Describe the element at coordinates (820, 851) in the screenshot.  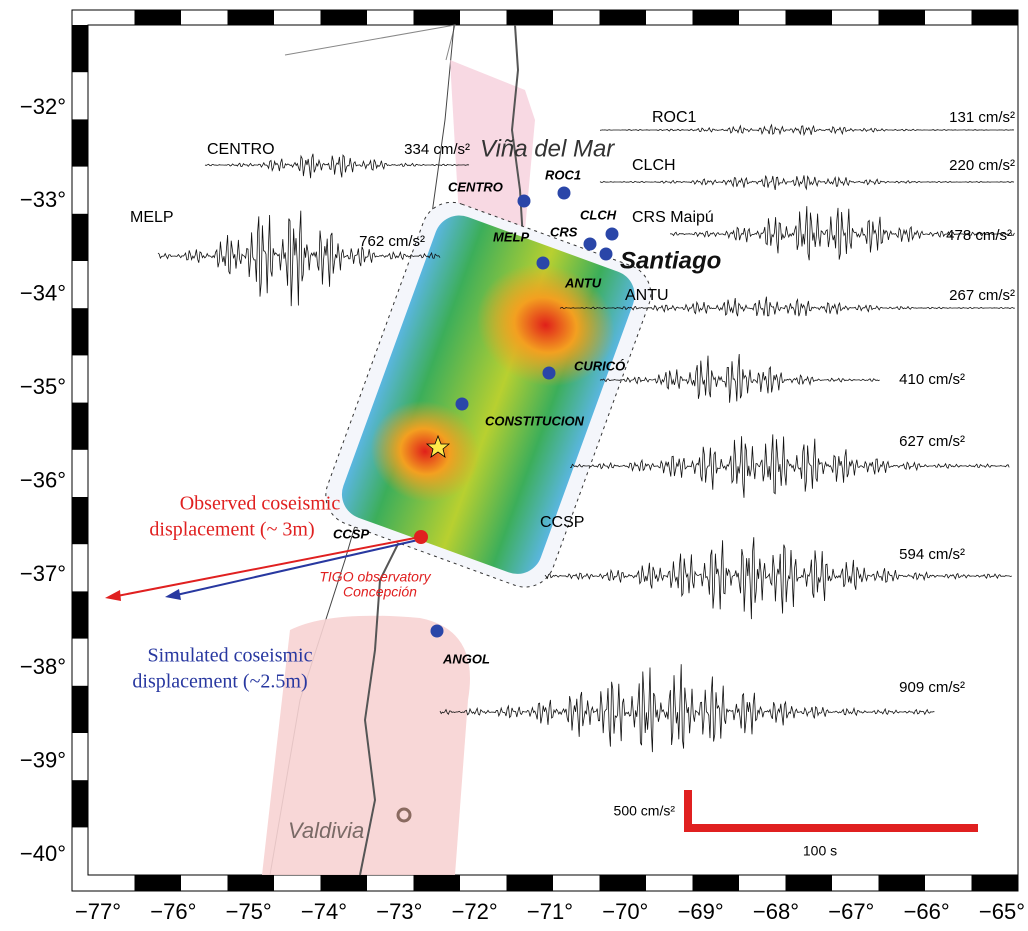
I see `scale-time: 100 s` at that location.